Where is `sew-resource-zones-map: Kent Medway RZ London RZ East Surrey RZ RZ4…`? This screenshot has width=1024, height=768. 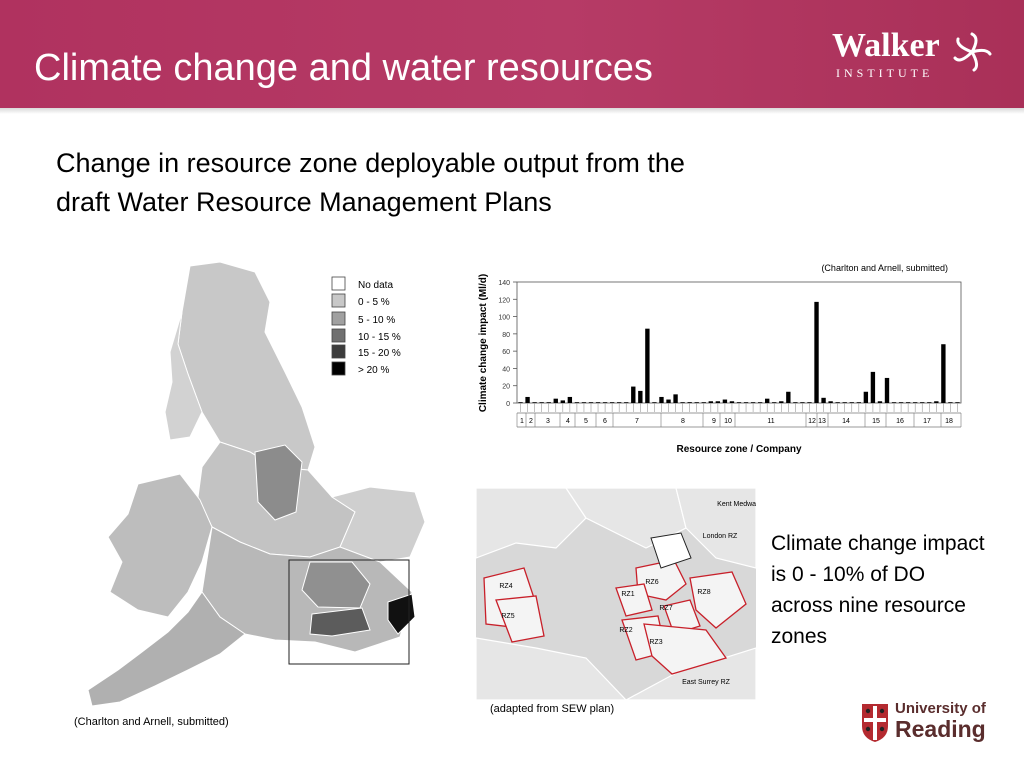
sew-resource-zones-map: Kent Medway RZ London RZ East Surrey RZ RZ4… is located at coordinates (616, 594).